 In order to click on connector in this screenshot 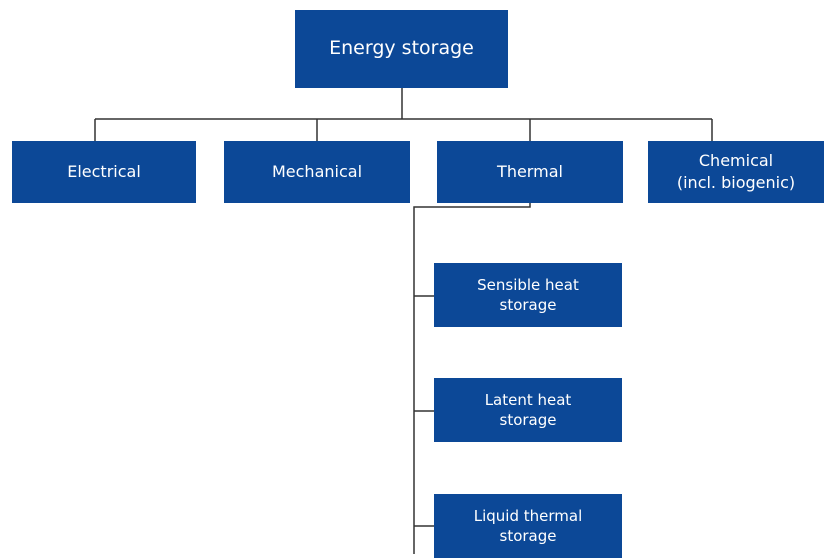, I will do `click(472, 378)`.